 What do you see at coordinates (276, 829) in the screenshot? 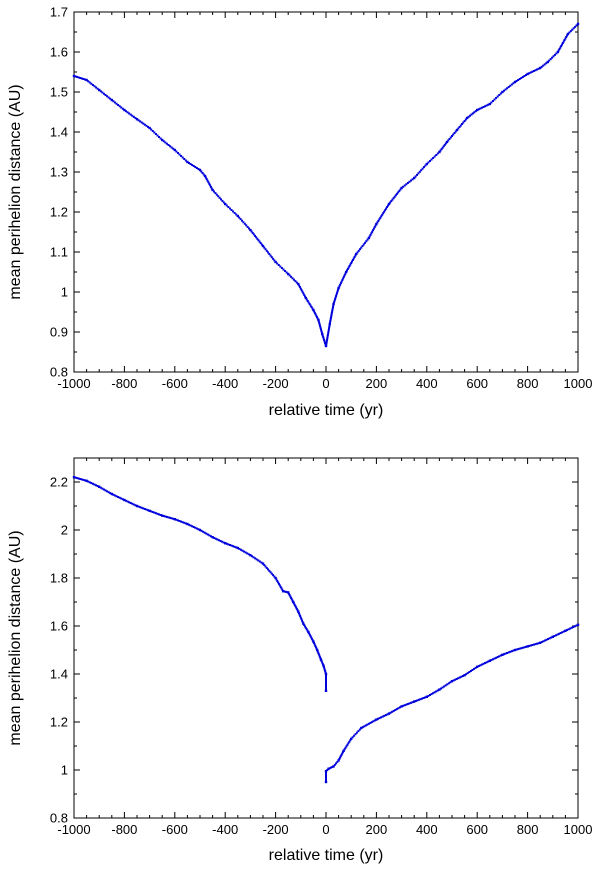
I see `x-tick-label: -200` at bounding box center [276, 829].